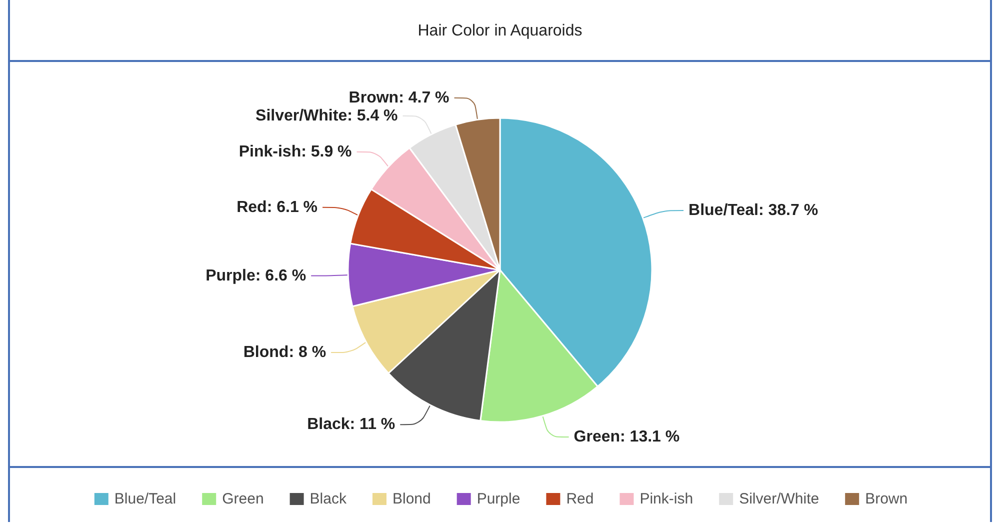  What do you see at coordinates (753, 211) in the screenshot?
I see `data-label: Blue/Teal: 38.7 %` at bounding box center [753, 211].